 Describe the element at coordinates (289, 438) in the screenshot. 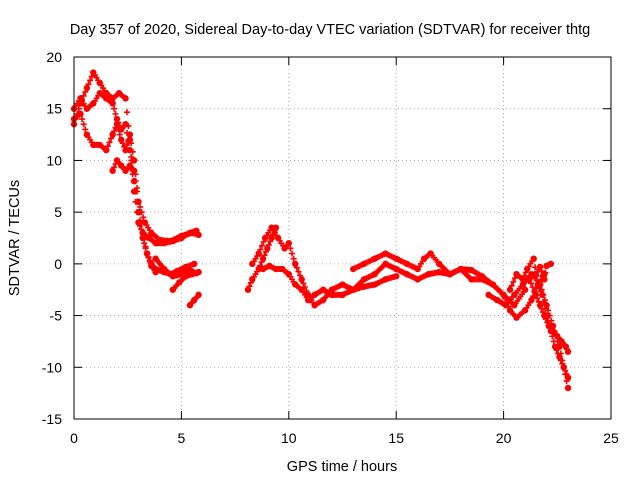

I see `x-tick-label: 10` at that location.